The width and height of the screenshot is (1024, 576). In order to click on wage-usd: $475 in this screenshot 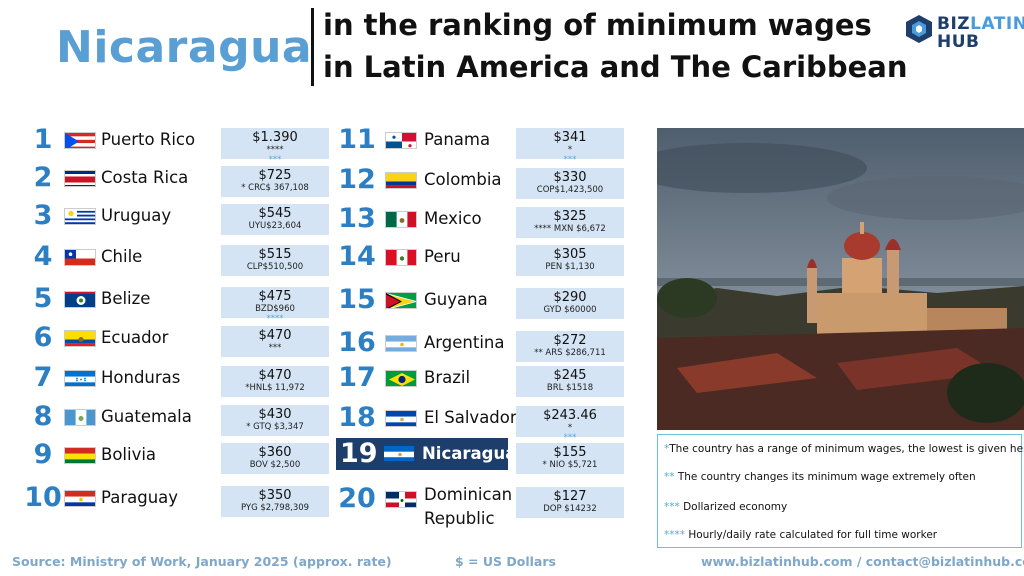, I will do `click(275, 296)`.